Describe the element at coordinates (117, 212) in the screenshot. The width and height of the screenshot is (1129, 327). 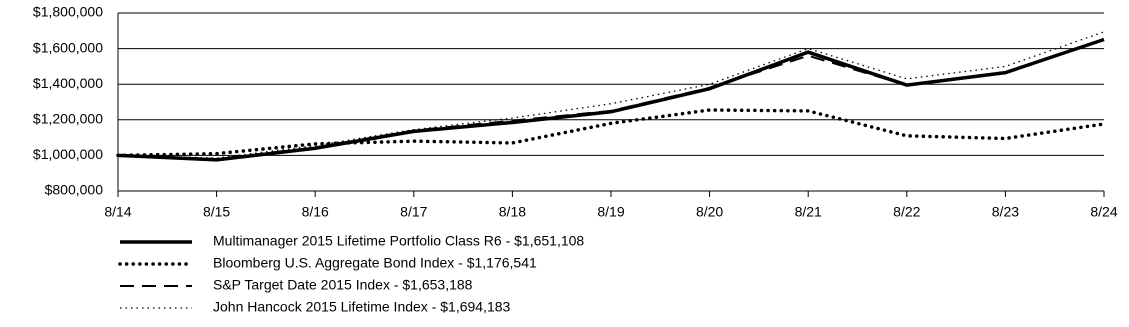
I see `x-tick-label: 8/14` at that location.